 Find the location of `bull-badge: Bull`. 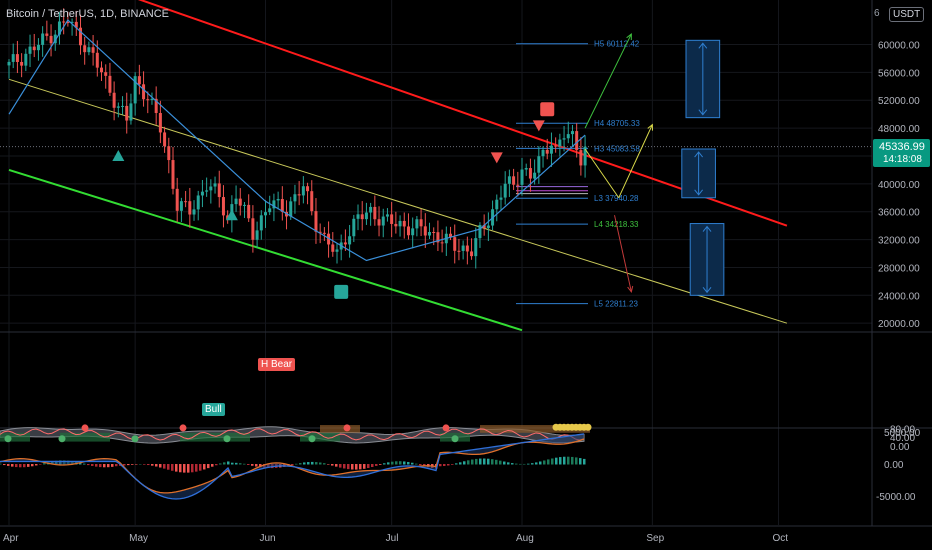

bull-badge: Bull is located at coordinates (213, 409).